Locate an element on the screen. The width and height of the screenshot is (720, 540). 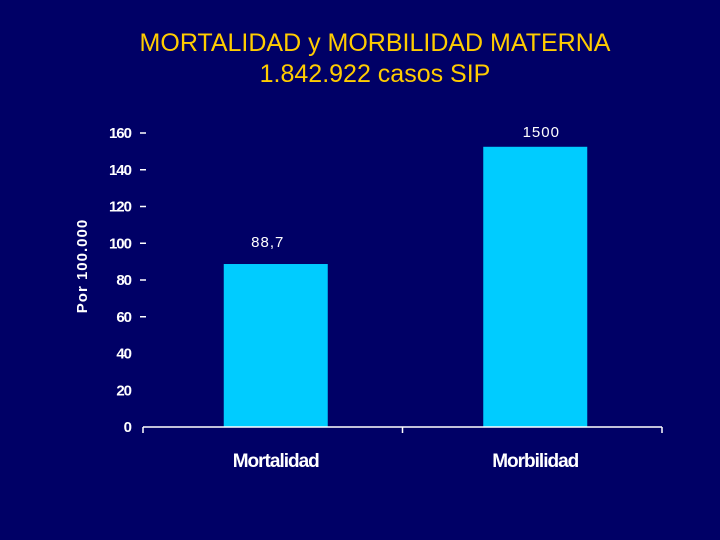
y-tick-label-160: 160 is located at coordinates (120, 133).